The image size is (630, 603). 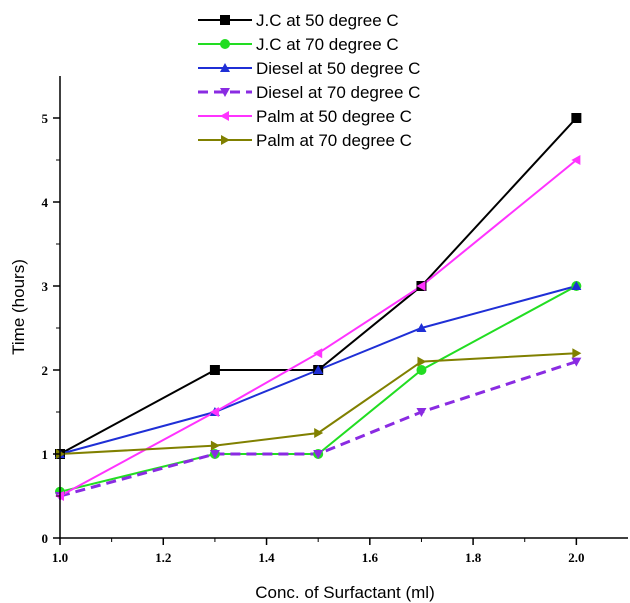 I want to click on legend-entry: Palm at 70 degree C, so click(x=334, y=140).